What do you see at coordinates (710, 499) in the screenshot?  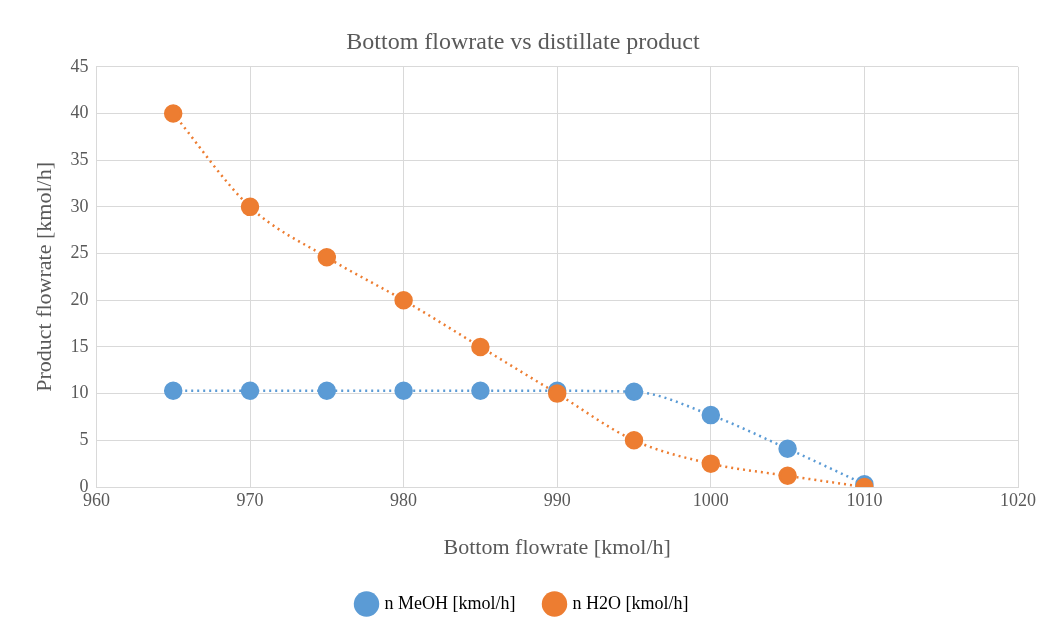 I see `x-tick-label: 1000` at bounding box center [710, 499].